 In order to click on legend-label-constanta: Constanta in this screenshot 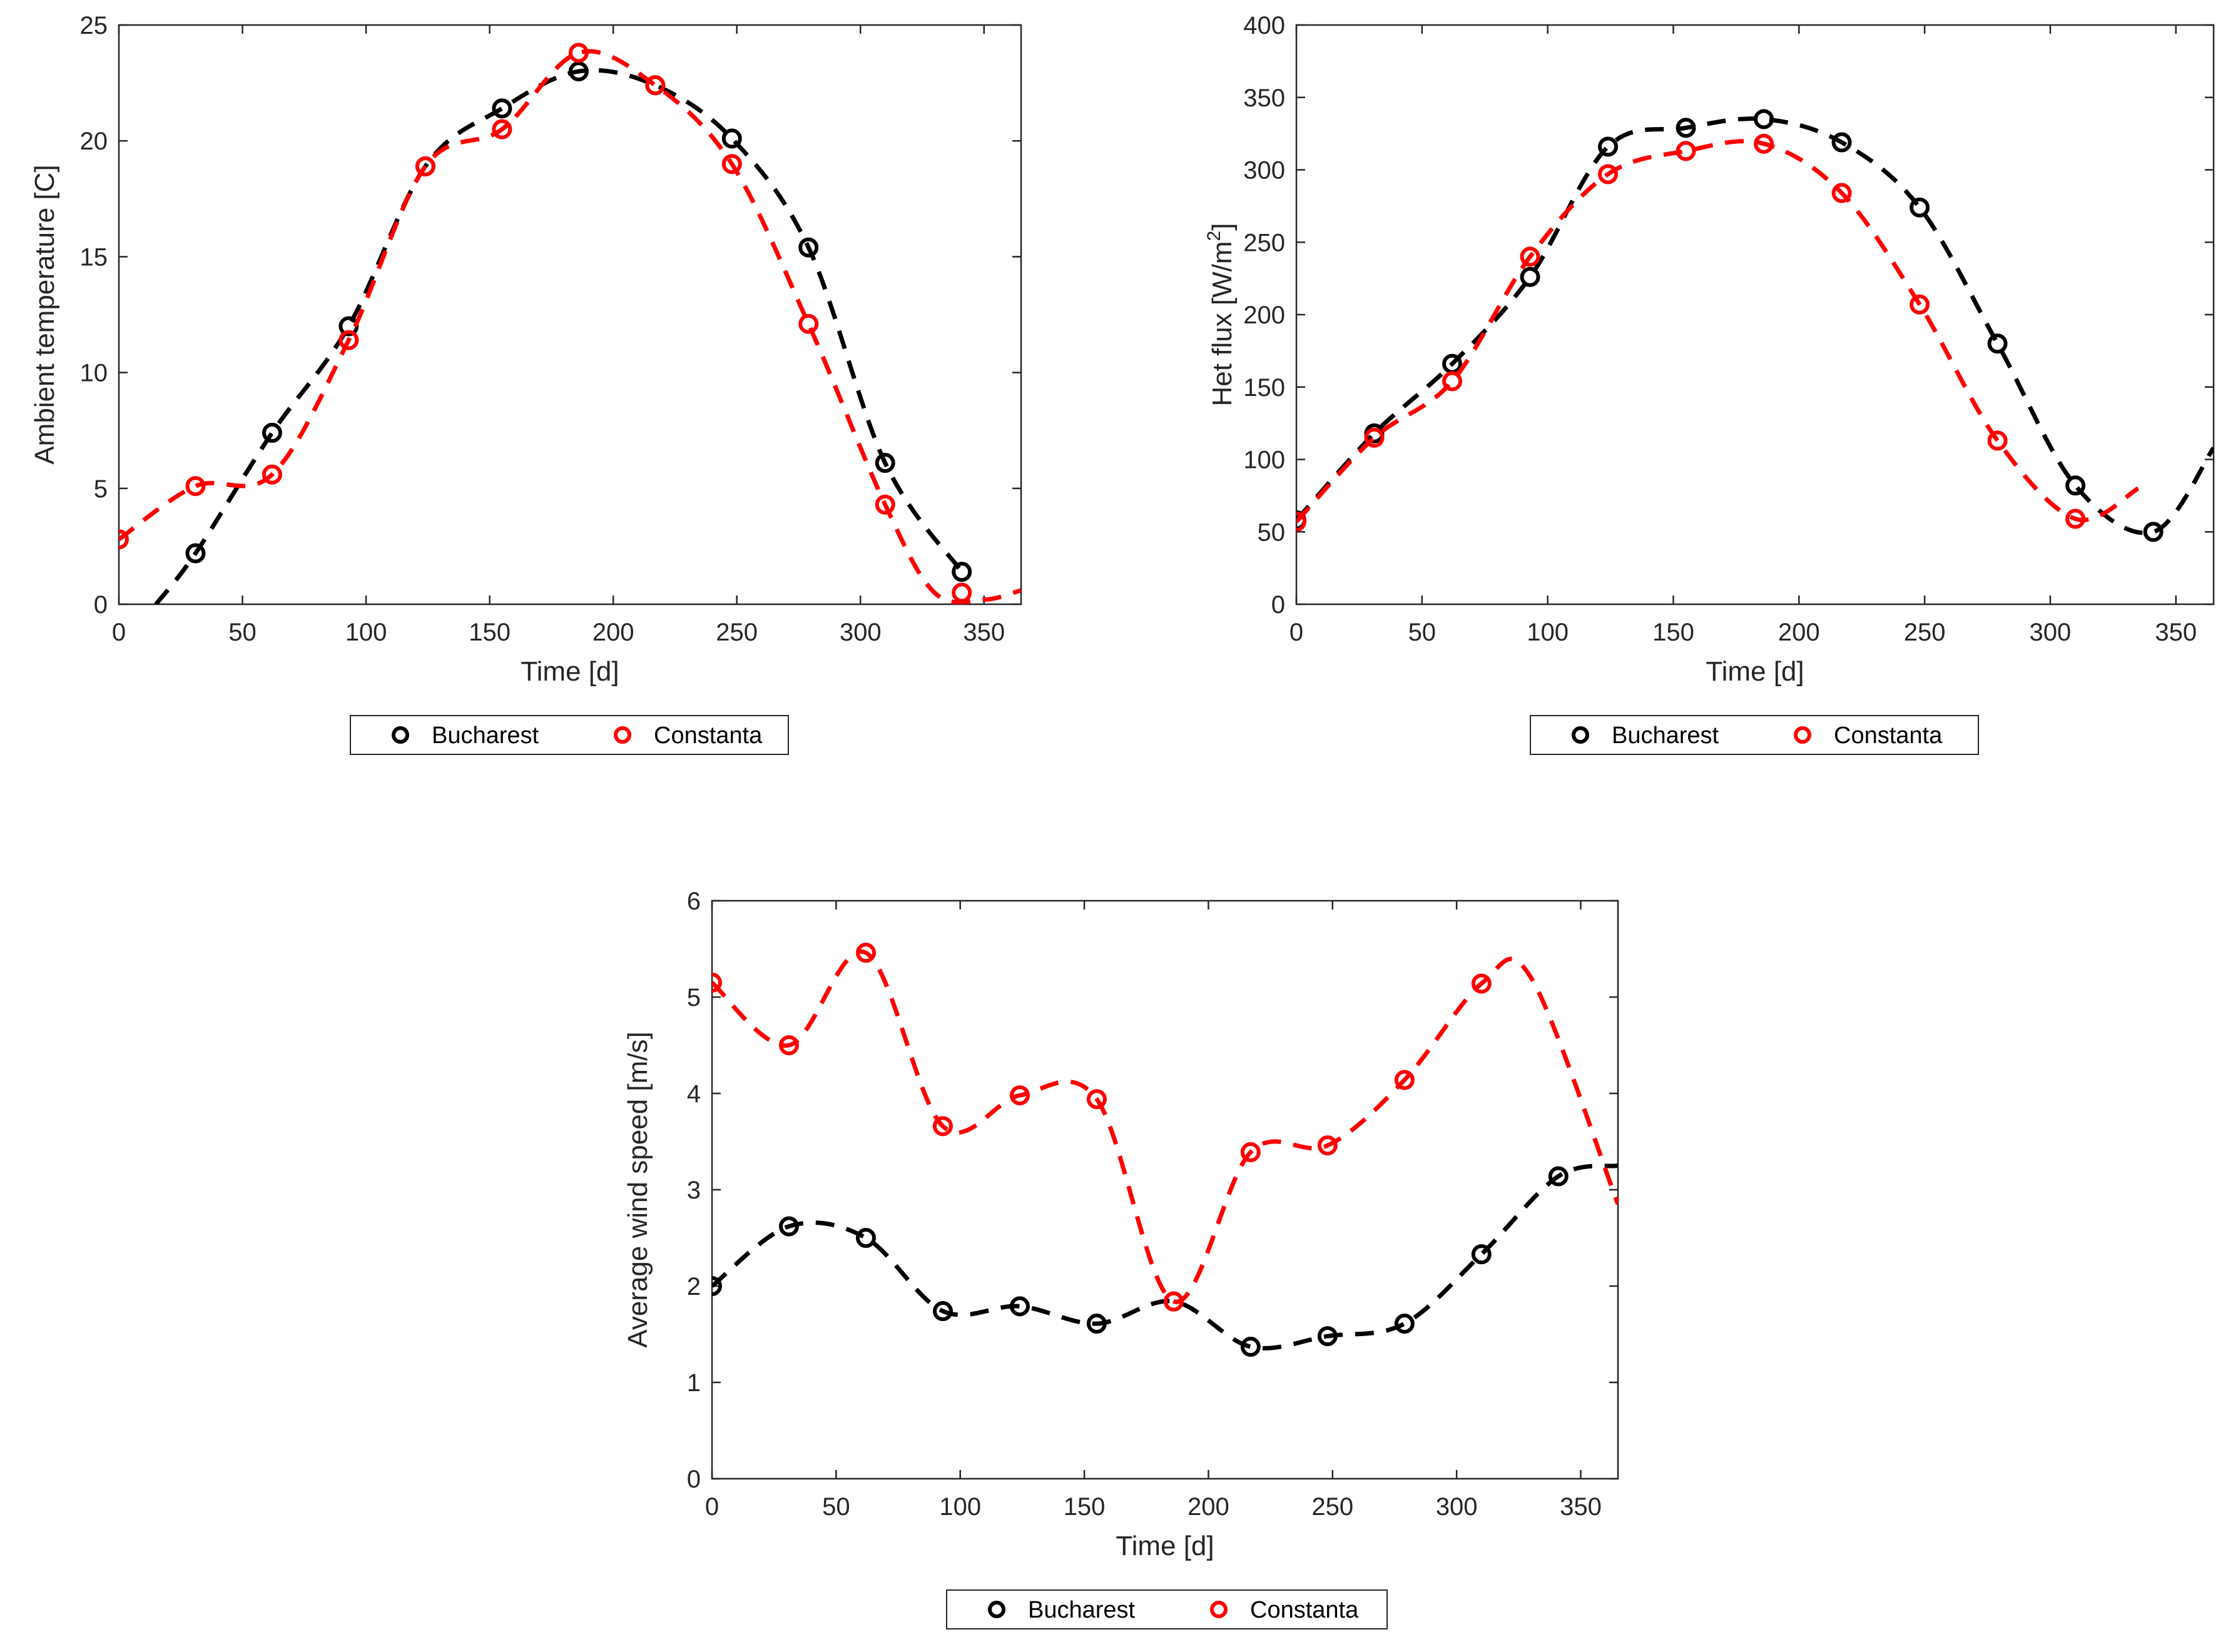, I will do `click(709, 736)`.